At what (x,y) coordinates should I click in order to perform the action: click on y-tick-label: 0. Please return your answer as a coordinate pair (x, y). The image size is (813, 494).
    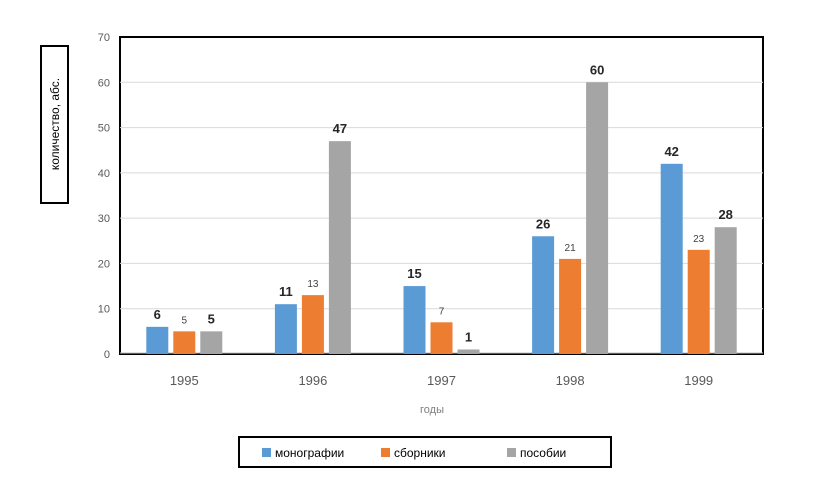
    Looking at the image, I should click on (107, 355).